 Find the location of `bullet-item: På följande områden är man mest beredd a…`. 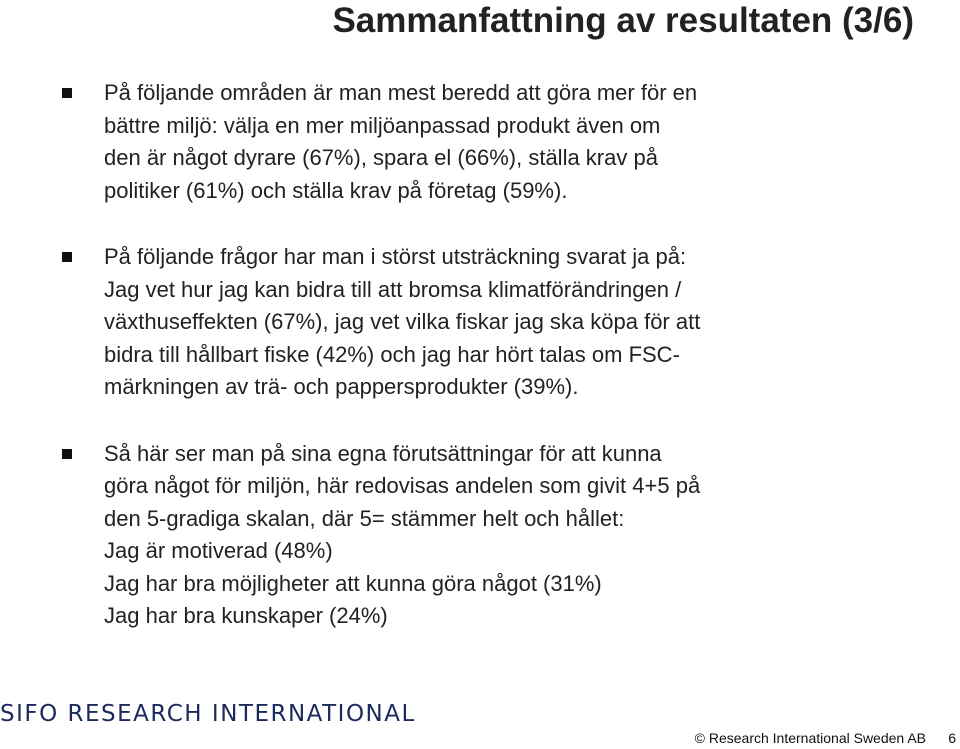

bullet-item: På följande områden är man mest beredd a… is located at coordinates (453, 142).